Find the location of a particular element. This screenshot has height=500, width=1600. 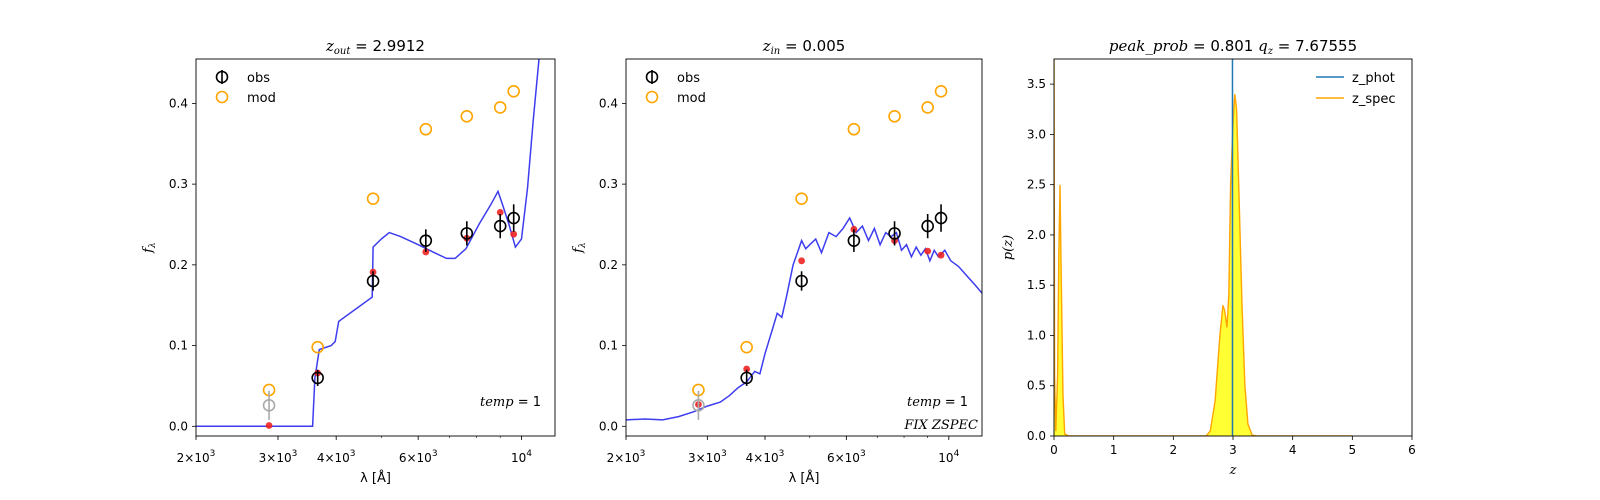

pz-fill is located at coordinates (1203, 247).